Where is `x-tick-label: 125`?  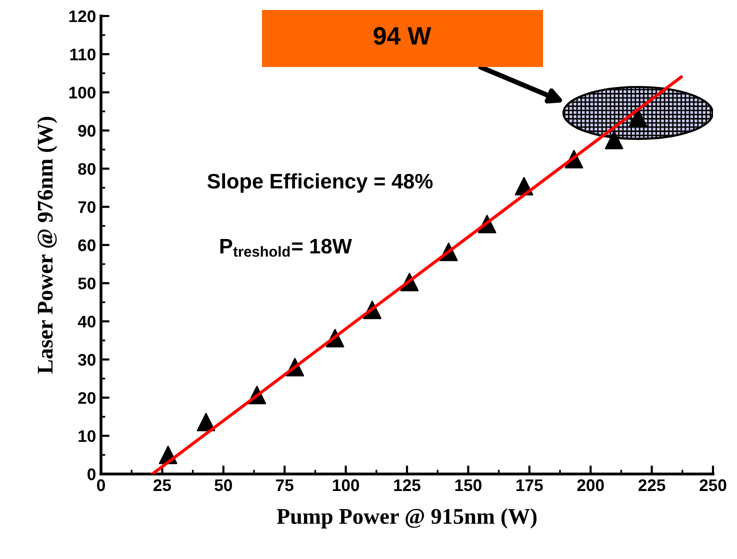
x-tick-label: 125 is located at coordinates (407, 485).